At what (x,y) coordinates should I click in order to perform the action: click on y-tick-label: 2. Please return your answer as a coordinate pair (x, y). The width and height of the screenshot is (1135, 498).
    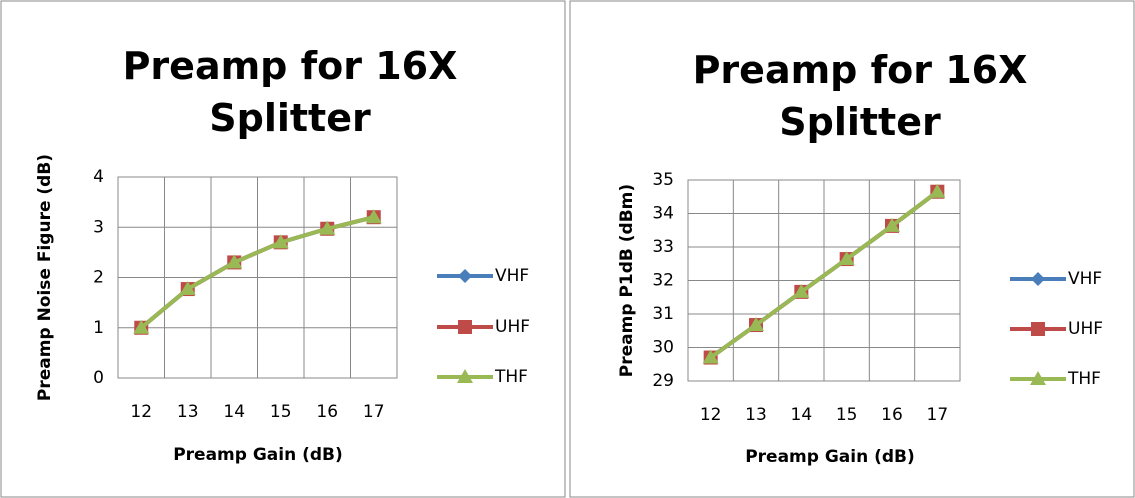
    Looking at the image, I should click on (98, 278).